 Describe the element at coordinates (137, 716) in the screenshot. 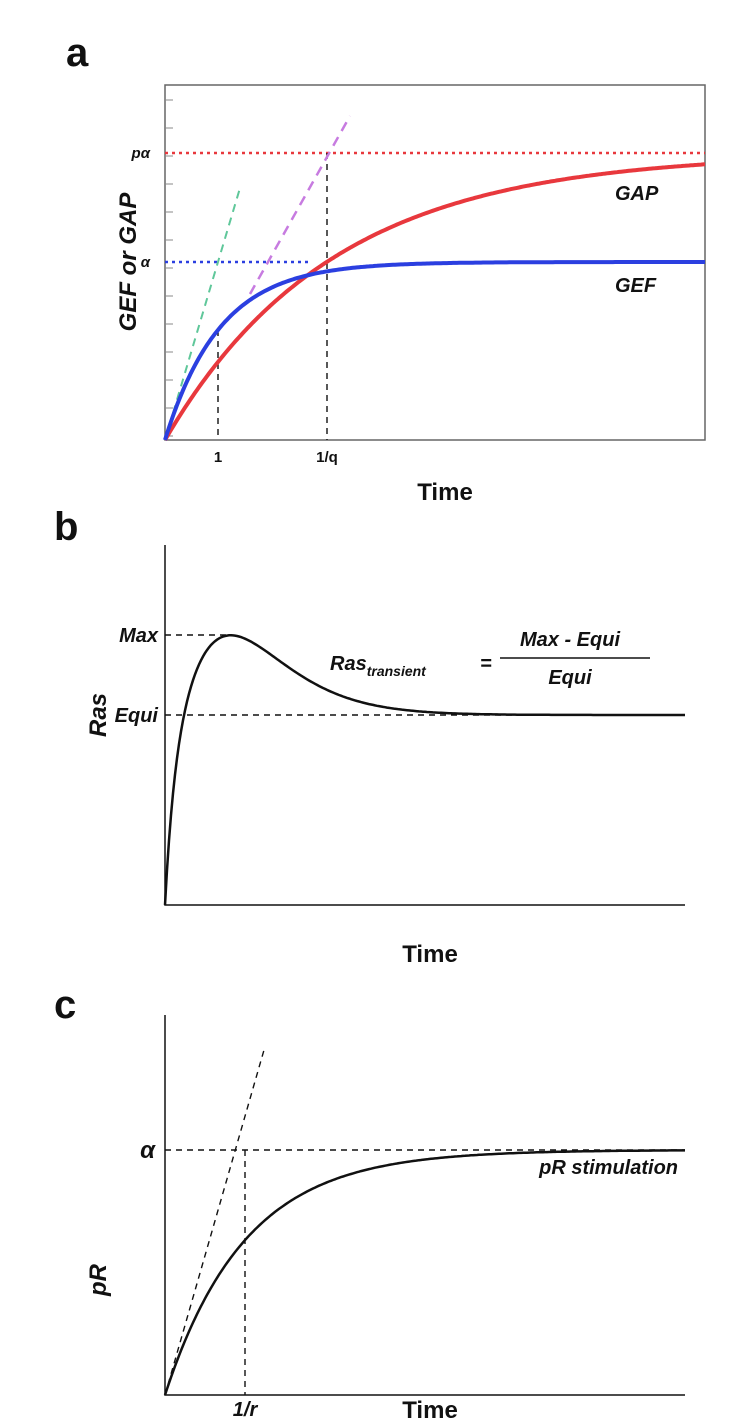

I see `y-tick-label: Equi` at that location.